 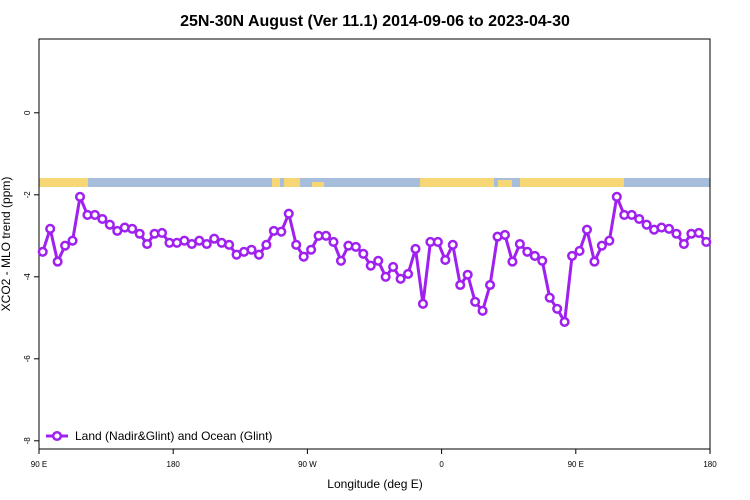 I want to click on y-axis-label: XCO2 - MLO trend (ppm), so click(x=6, y=244).